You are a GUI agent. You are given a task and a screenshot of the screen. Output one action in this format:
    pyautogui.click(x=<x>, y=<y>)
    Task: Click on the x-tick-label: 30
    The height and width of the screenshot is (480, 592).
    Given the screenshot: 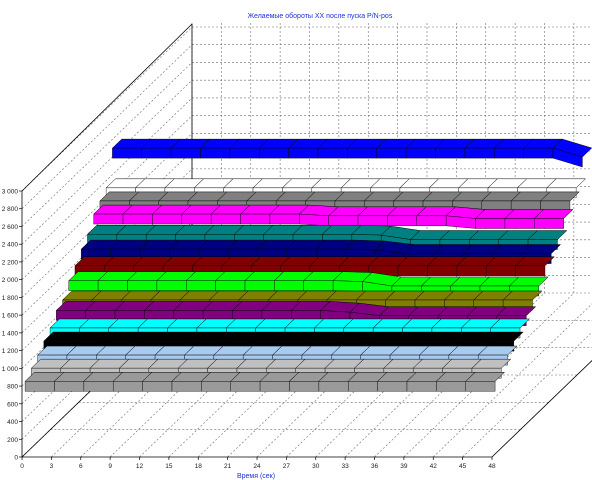 What is the action you would take?
    pyautogui.click(x=316, y=466)
    